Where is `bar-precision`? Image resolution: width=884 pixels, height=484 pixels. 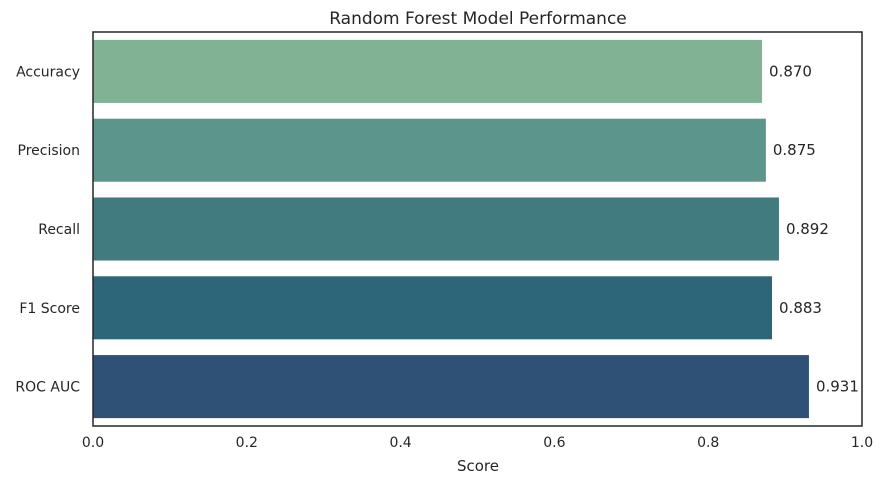 bar-precision is located at coordinates (429, 150).